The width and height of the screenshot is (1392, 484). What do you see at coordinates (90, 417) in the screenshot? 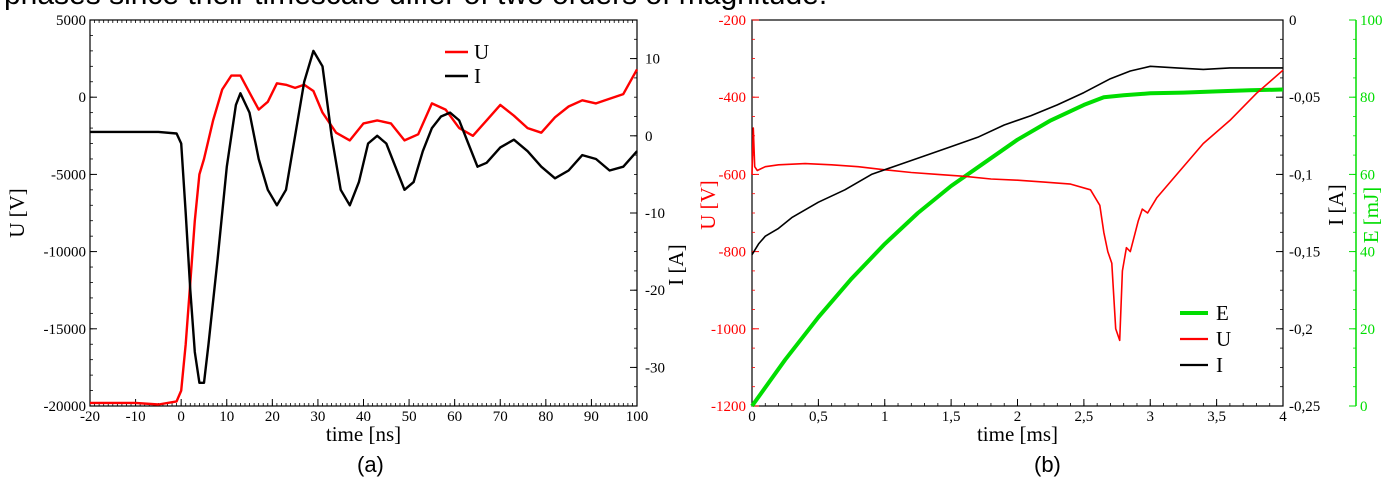
I see `x-tick-label-a: -20` at bounding box center [90, 417].